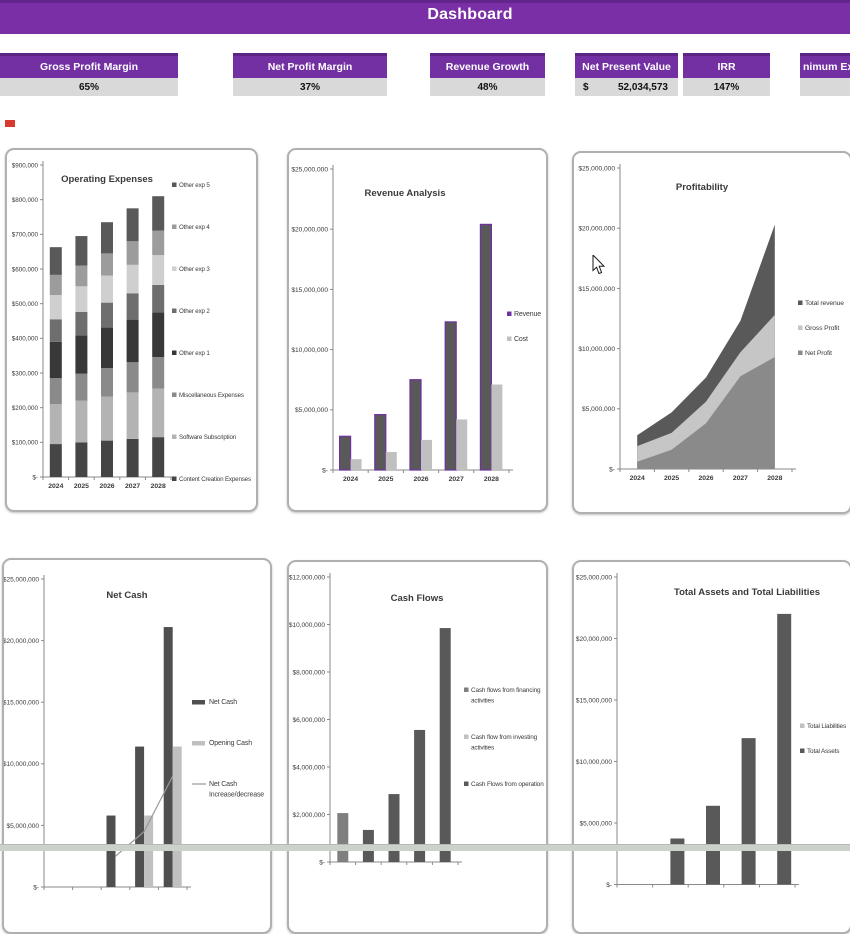  I want to click on kpi-card-net-present-value: Net Present Value $52,034,573, so click(626, 74).